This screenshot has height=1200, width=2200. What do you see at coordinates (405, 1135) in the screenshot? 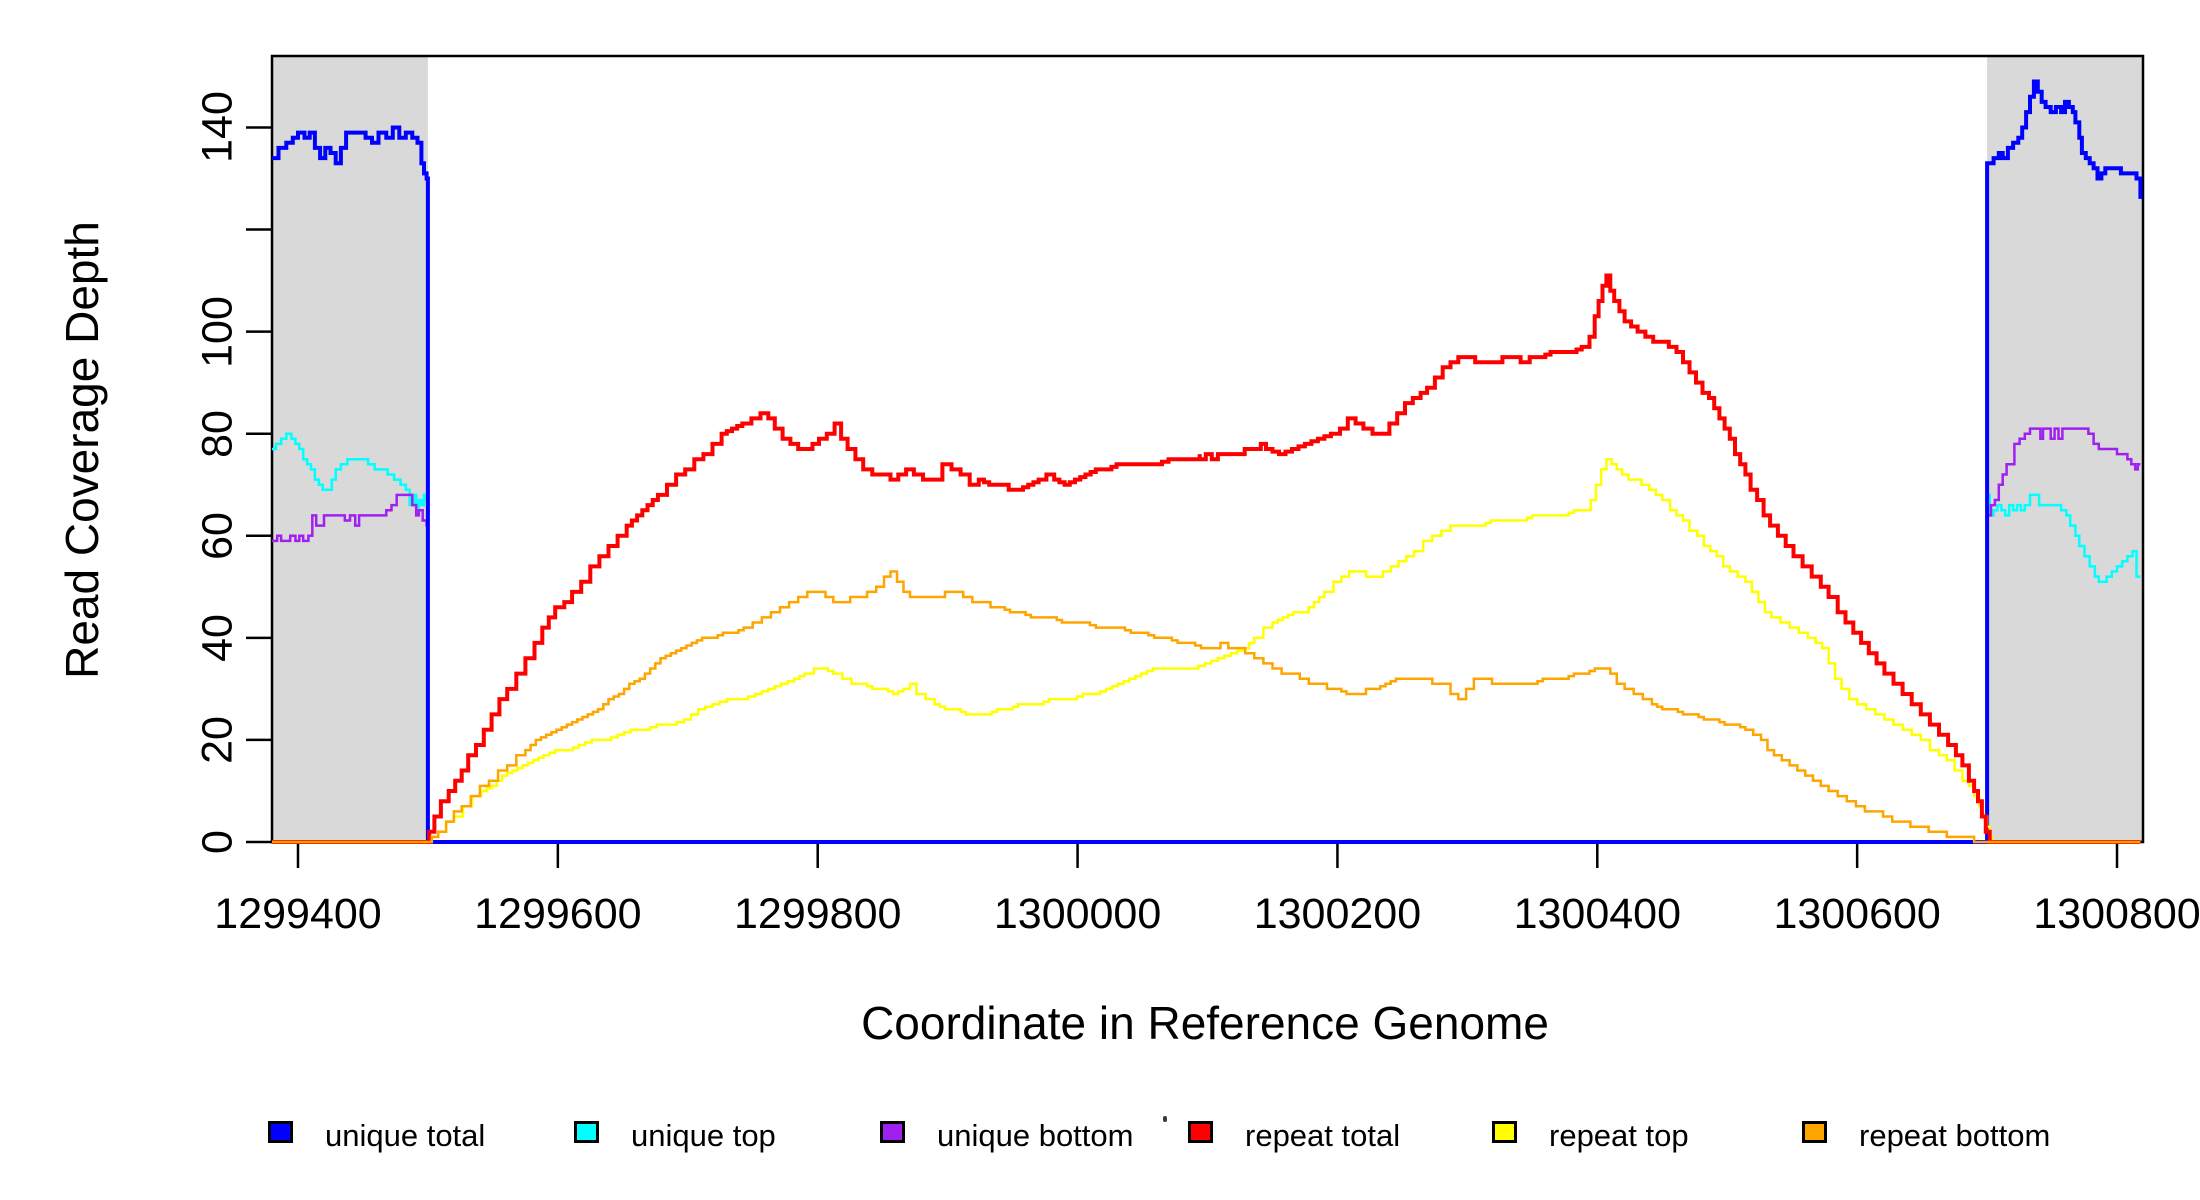
I see `legend-label-unique-total: unique total` at bounding box center [405, 1135].